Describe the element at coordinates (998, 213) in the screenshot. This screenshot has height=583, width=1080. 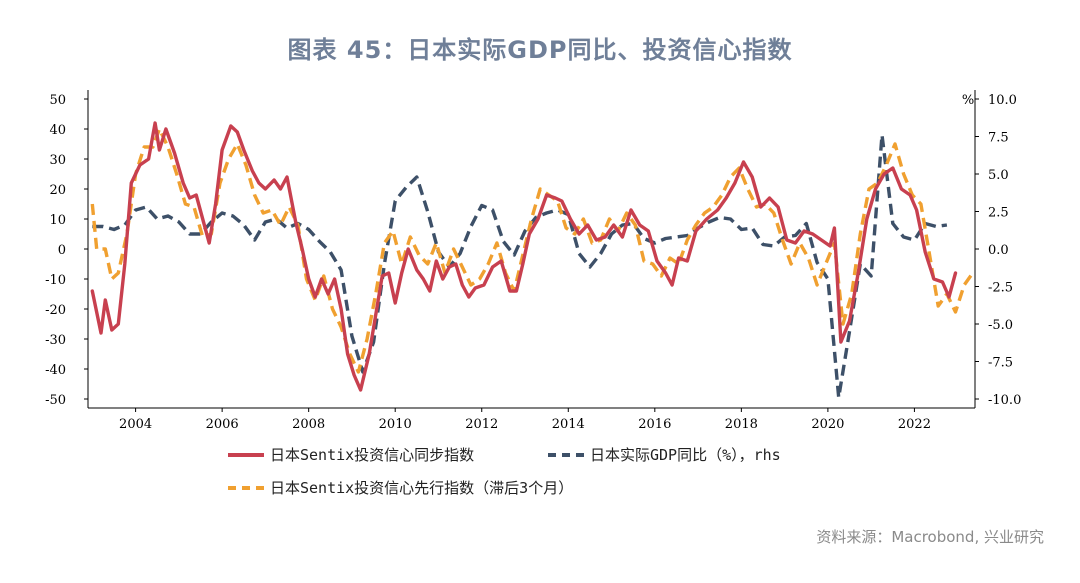
I see `right-tick-label: 2.5` at that location.